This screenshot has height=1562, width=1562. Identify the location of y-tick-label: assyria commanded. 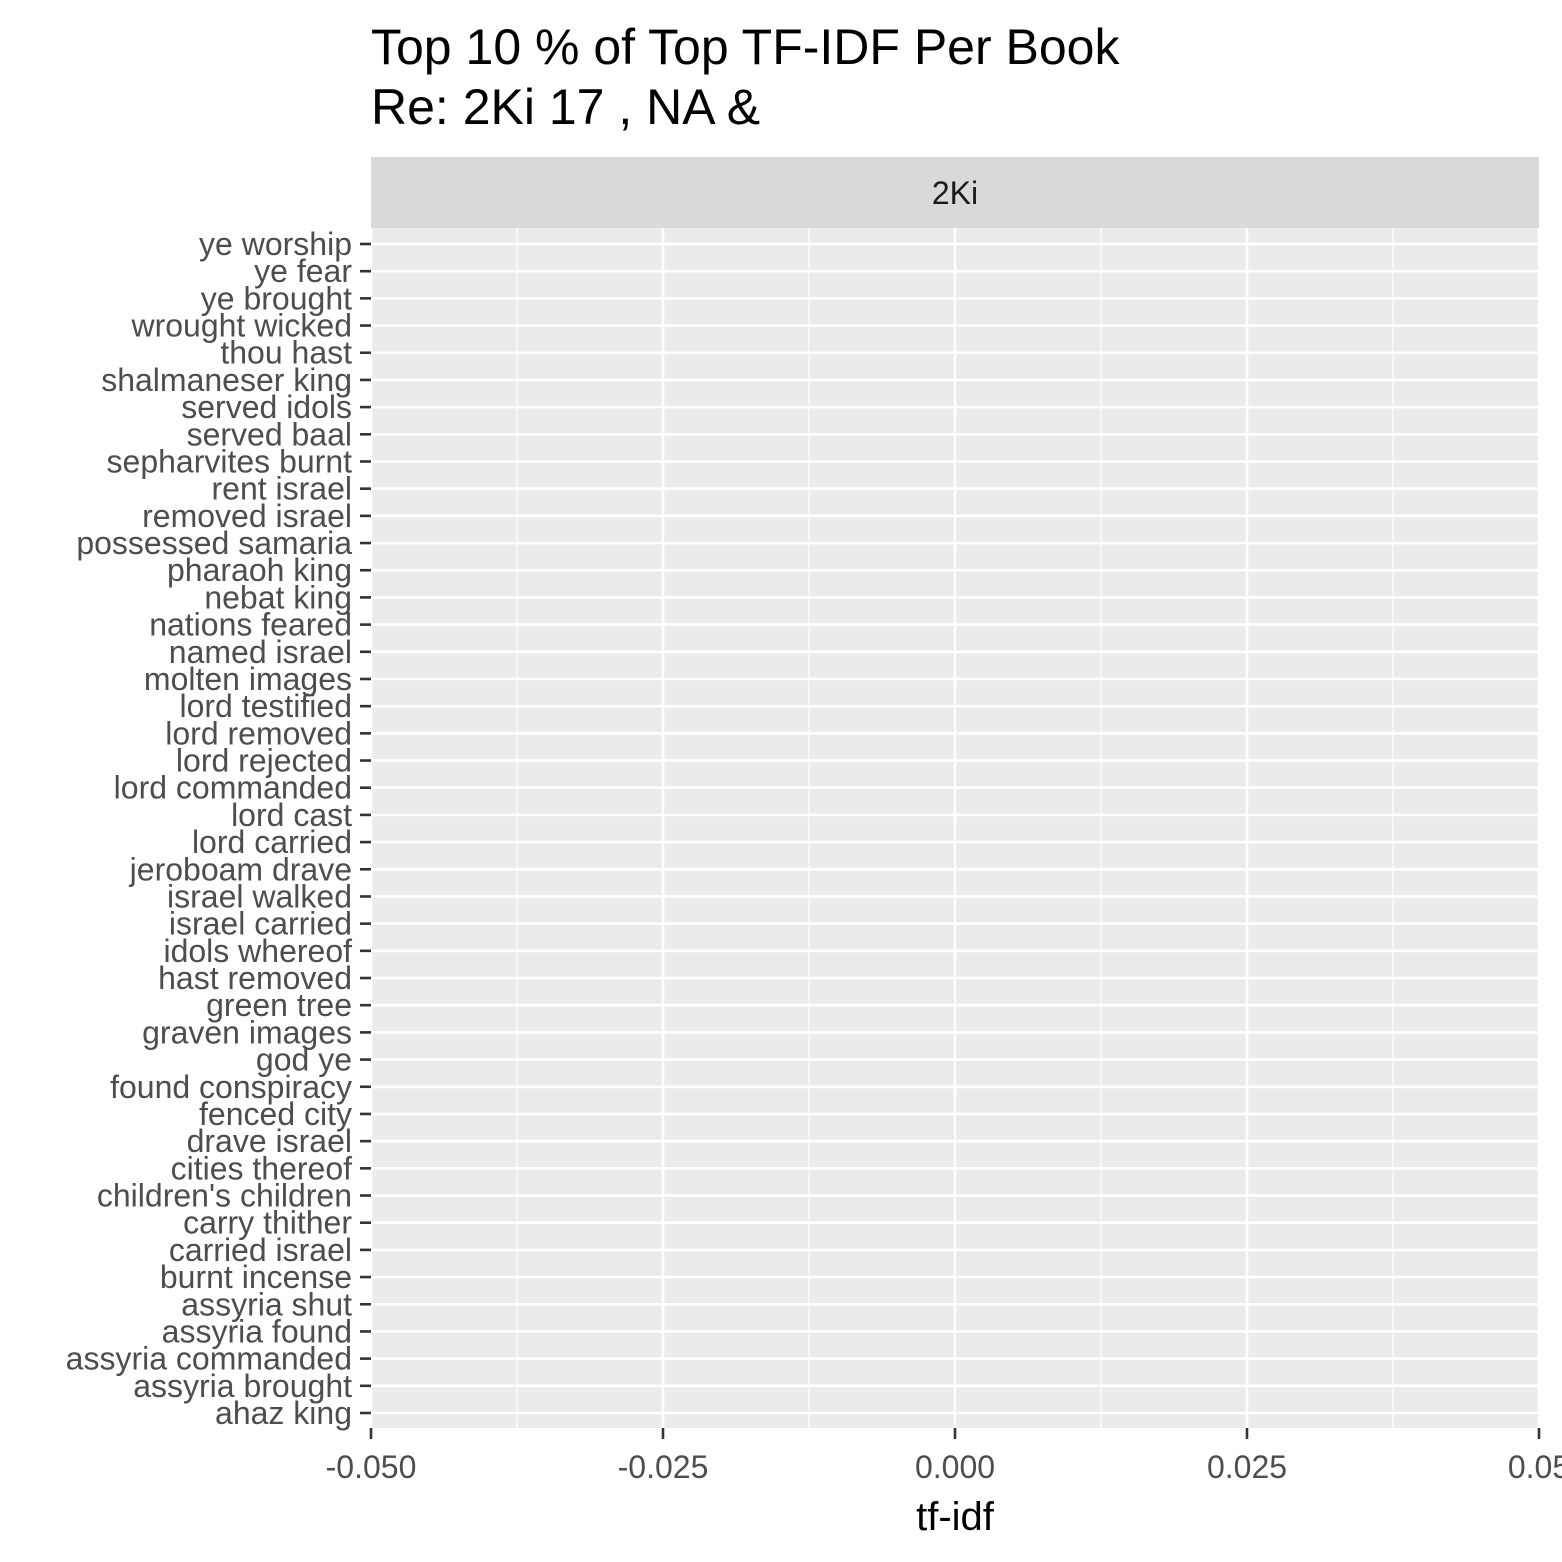
(209, 1359).